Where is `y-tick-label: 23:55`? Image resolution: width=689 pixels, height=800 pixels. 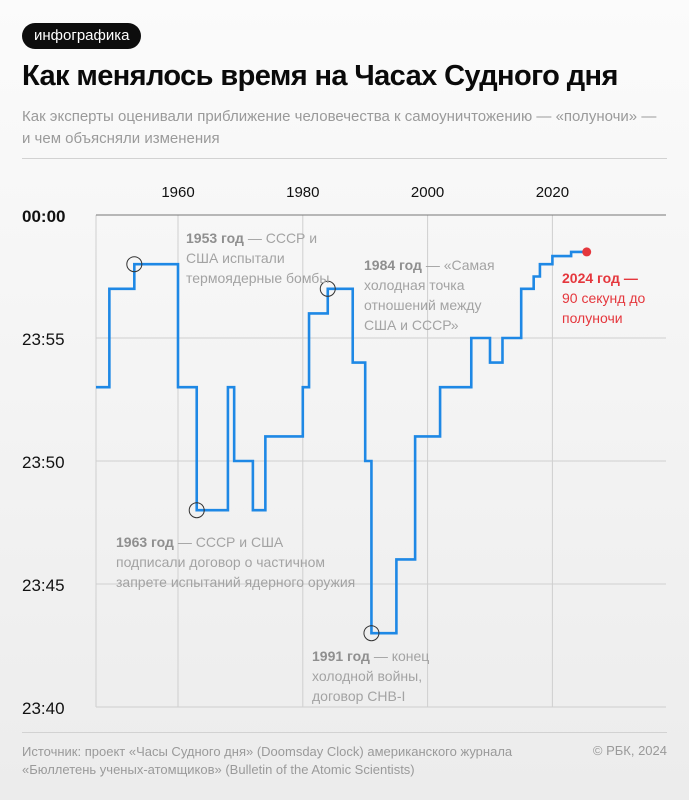 y-tick-label: 23:55 is located at coordinates (43, 339).